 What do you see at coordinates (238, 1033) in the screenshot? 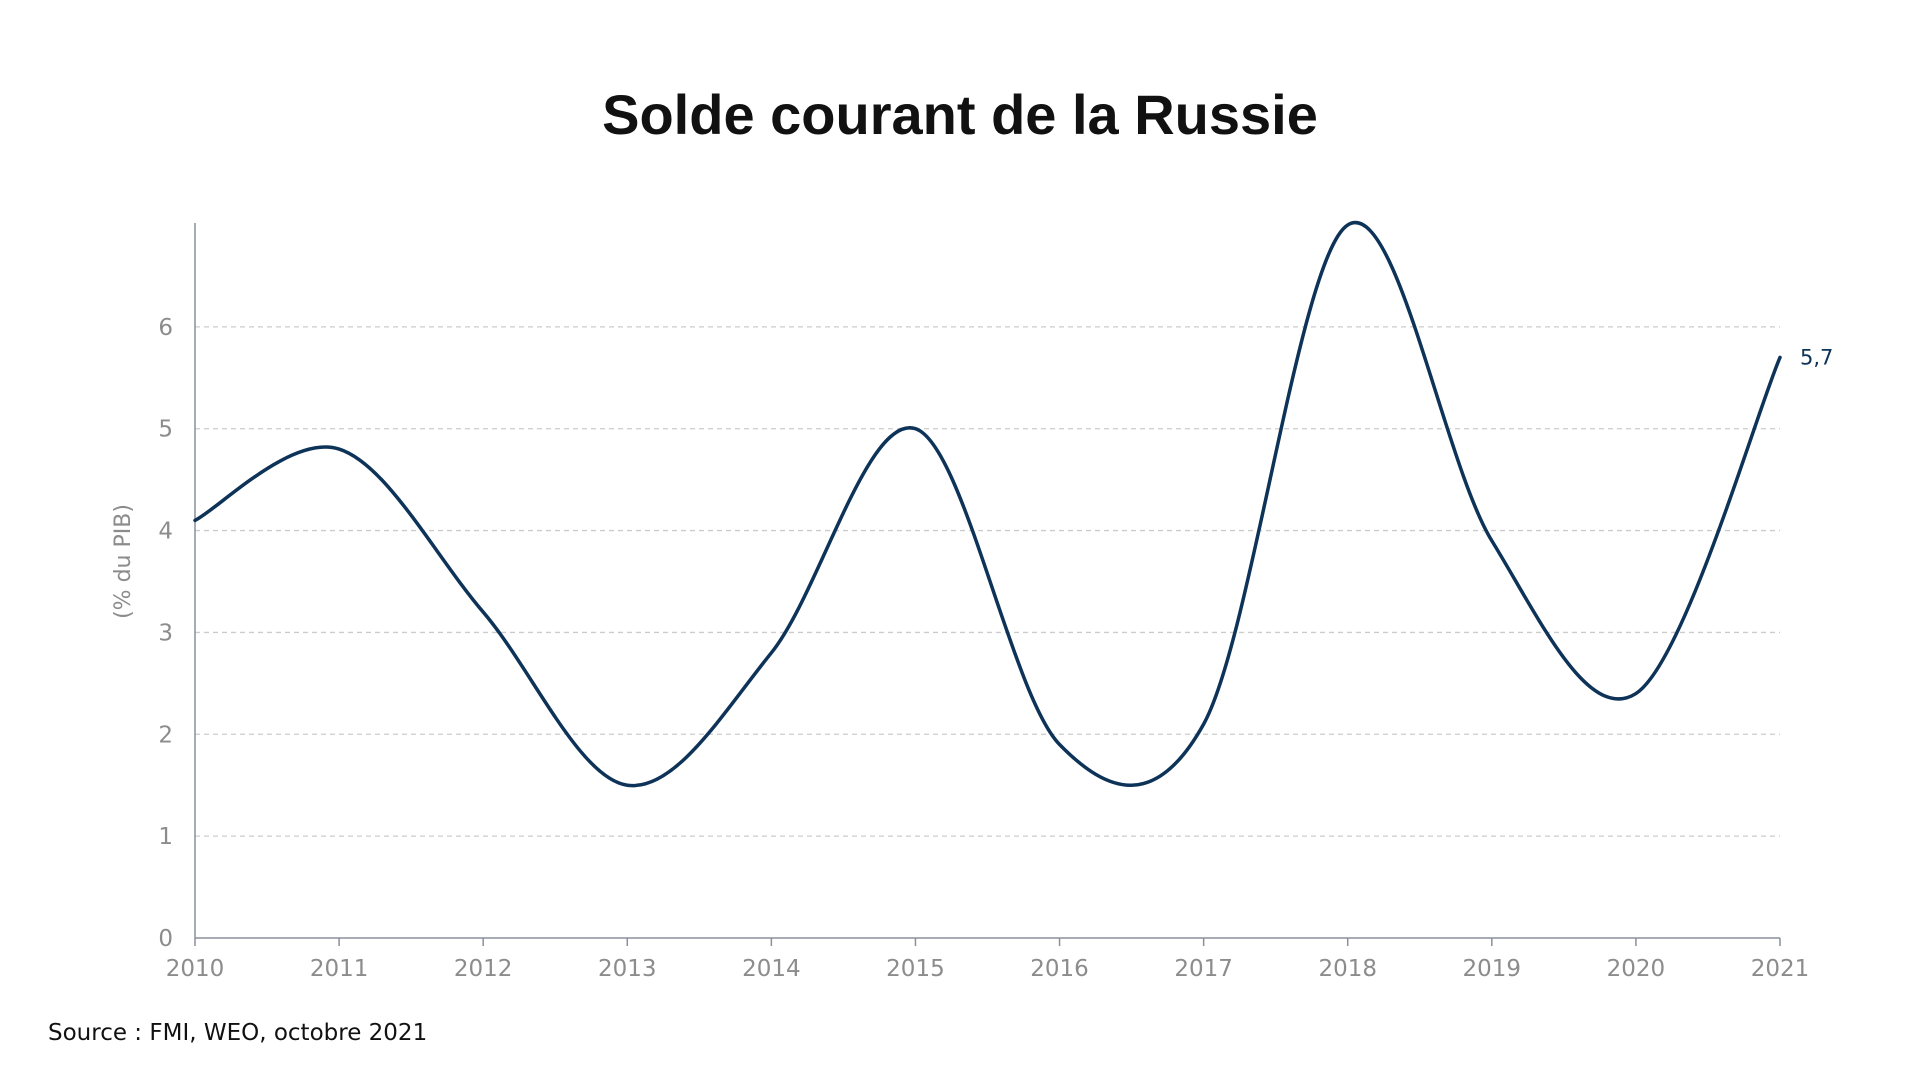
I see `source-note: Source : FMI, WEO, octobre 2021` at bounding box center [238, 1033].